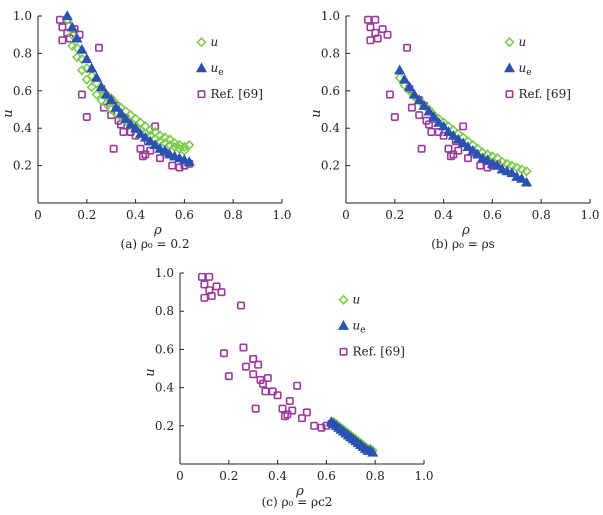  What do you see at coordinates (375, 476) in the screenshot?
I see `x-tick-label: 0.8` at bounding box center [375, 476].